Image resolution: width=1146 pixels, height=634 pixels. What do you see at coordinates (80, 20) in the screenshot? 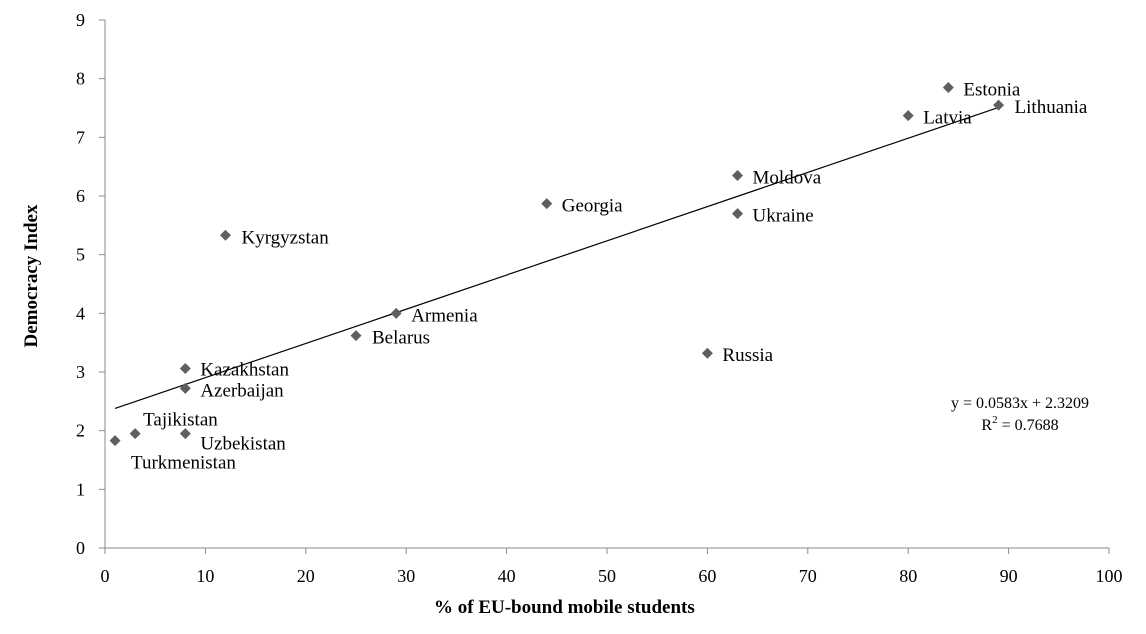
I see `y-tick-label: 9` at bounding box center [80, 20].